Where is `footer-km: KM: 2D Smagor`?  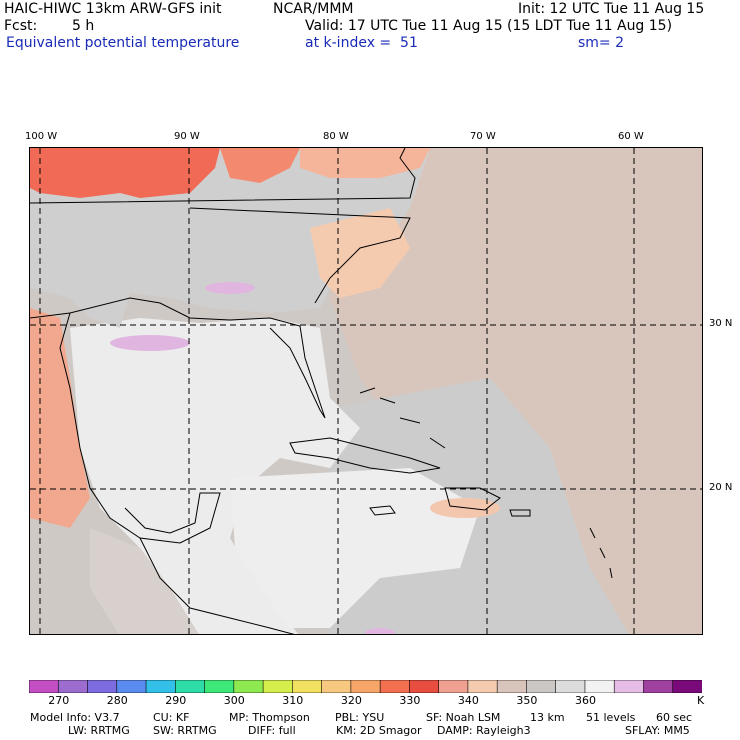
footer-km: KM: 2D Smagor is located at coordinates (379, 730).